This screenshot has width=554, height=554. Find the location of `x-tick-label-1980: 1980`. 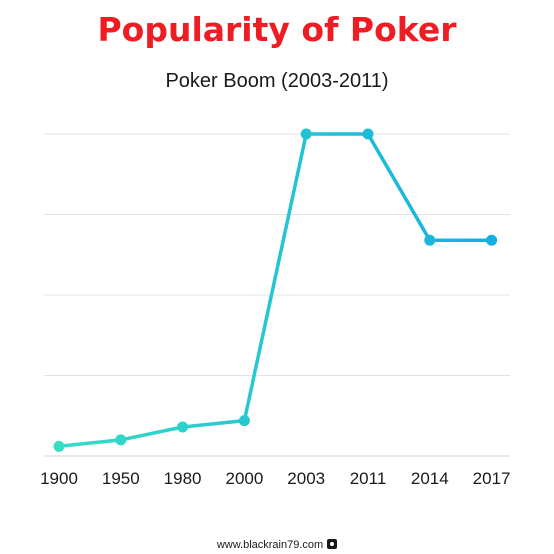

x-tick-label-1980: 1980 is located at coordinates (183, 478).